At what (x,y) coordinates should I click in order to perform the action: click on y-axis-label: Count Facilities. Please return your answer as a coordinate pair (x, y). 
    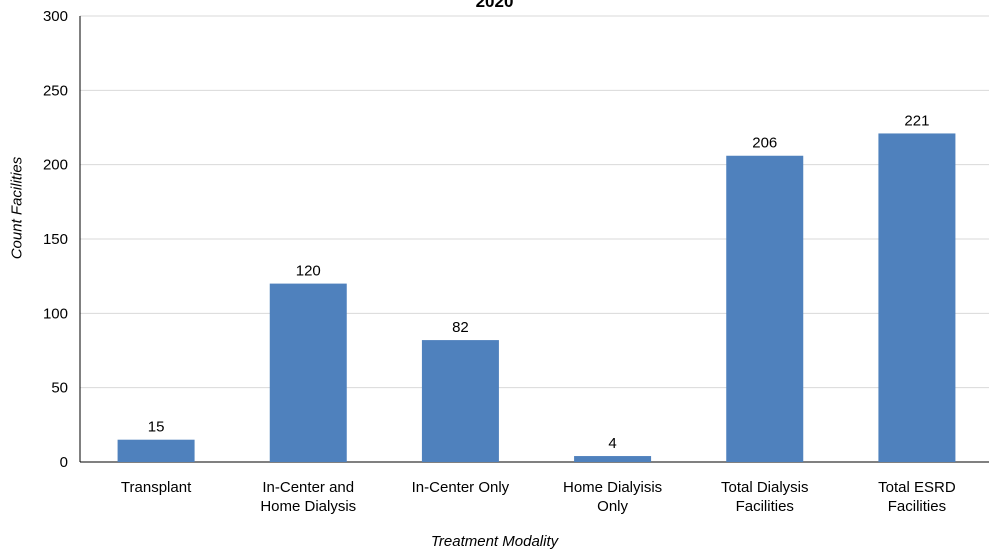
    Looking at the image, I should click on (17, 208).